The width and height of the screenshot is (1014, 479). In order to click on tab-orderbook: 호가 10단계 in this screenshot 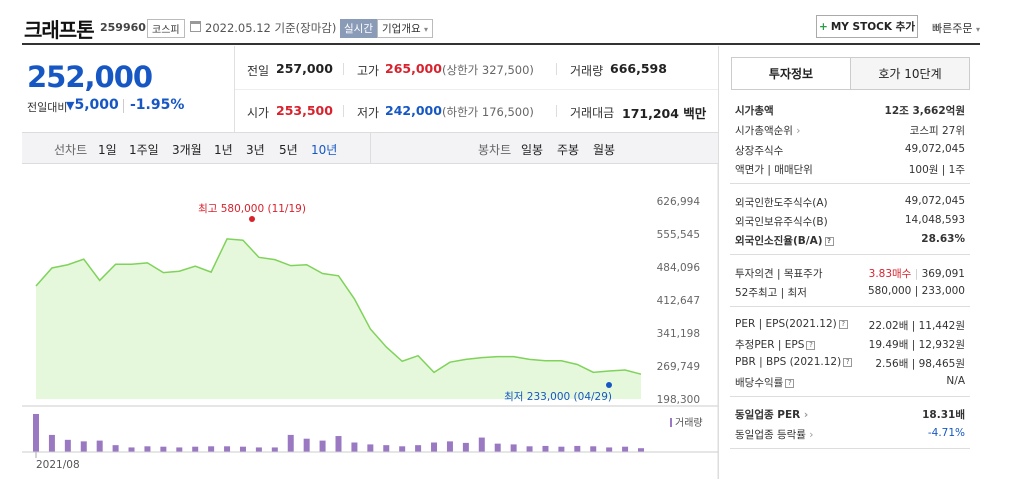, I will do `click(910, 73)`.